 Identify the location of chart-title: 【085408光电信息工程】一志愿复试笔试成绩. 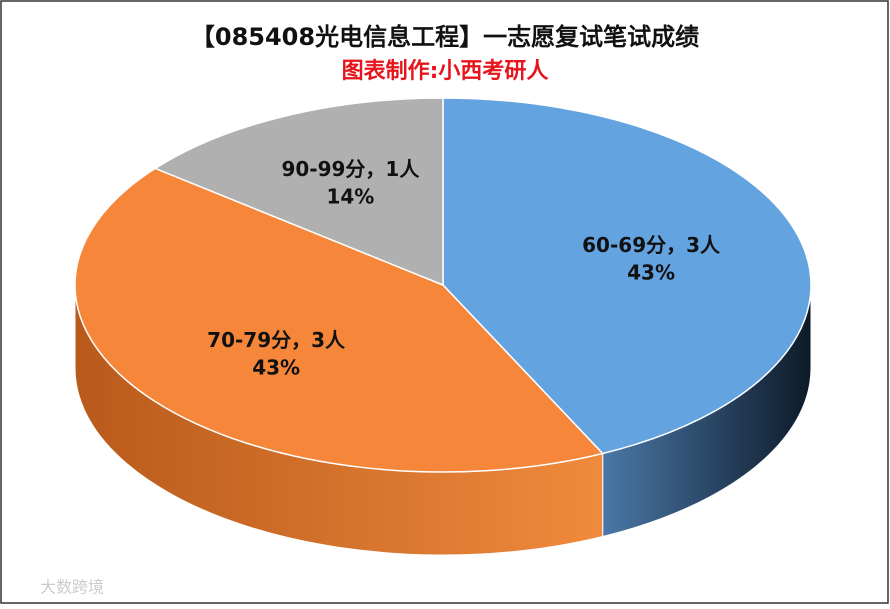
(445, 37).